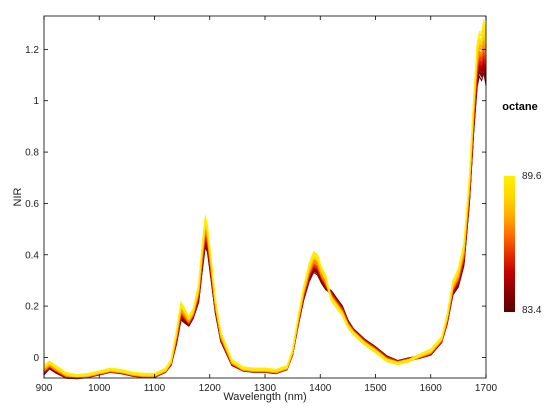  What do you see at coordinates (99, 388) in the screenshot?
I see `x-tick-label: 1000` at bounding box center [99, 388].